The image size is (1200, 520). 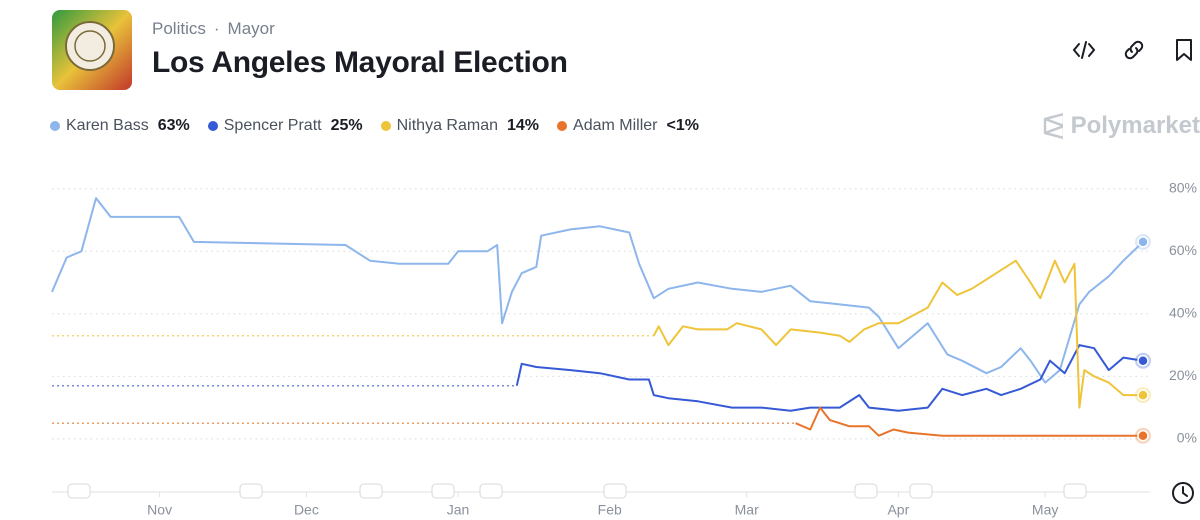 What do you see at coordinates (306, 510) in the screenshot?
I see `x-tick-label: Dec` at bounding box center [306, 510].